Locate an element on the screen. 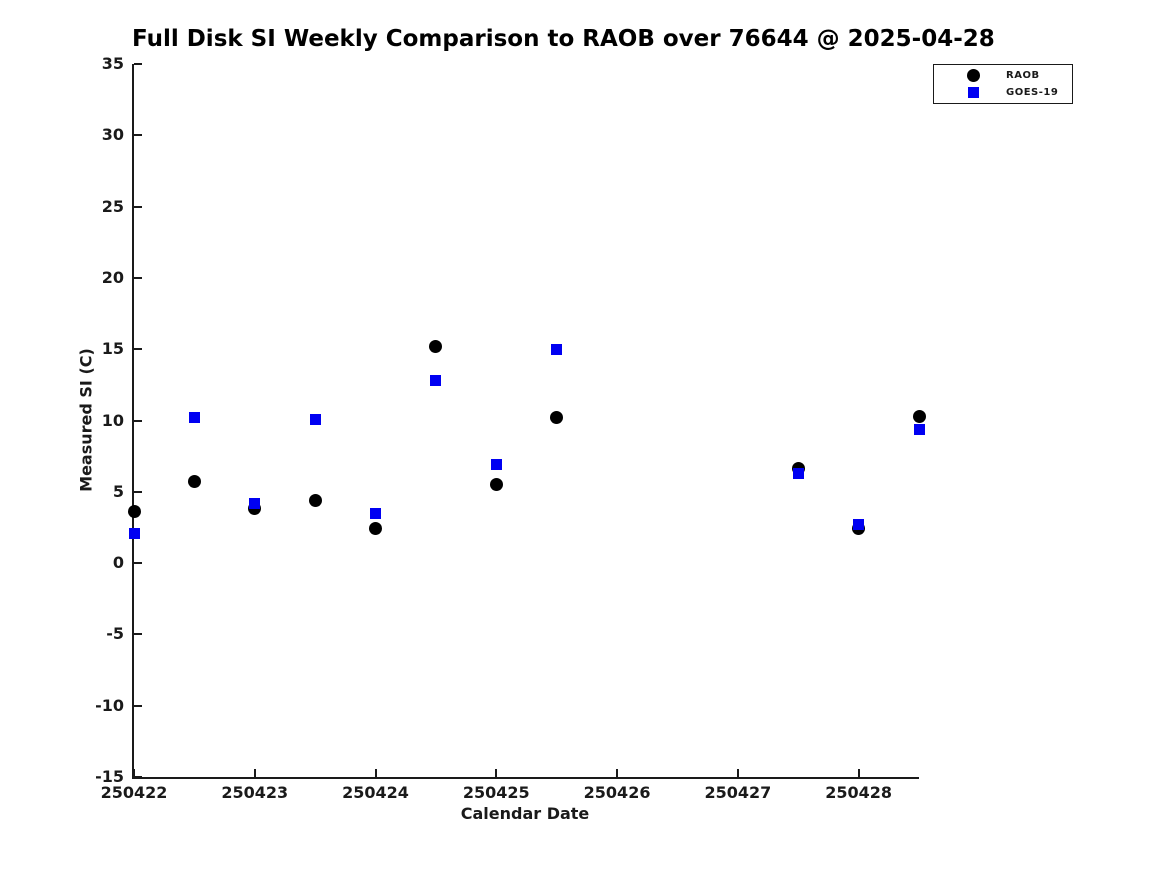  y-tick-label: 25 is located at coordinates (112, 206).